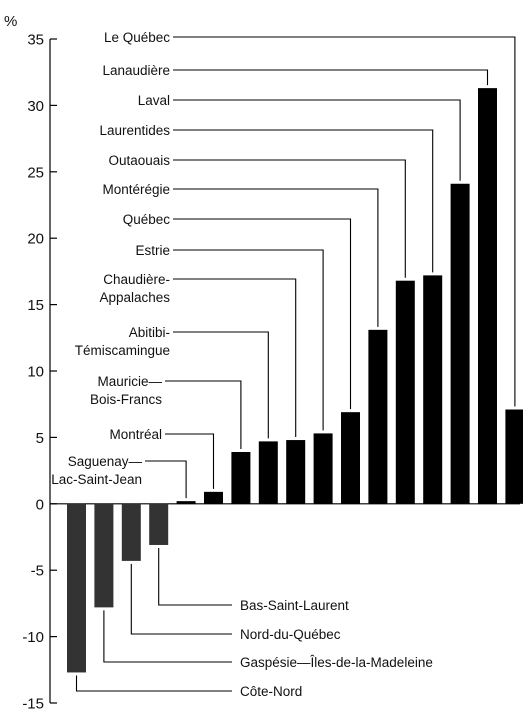 The width and height of the screenshot is (523, 714). What do you see at coordinates (33, 637) in the screenshot?
I see `y-tick-label: -10` at bounding box center [33, 637].